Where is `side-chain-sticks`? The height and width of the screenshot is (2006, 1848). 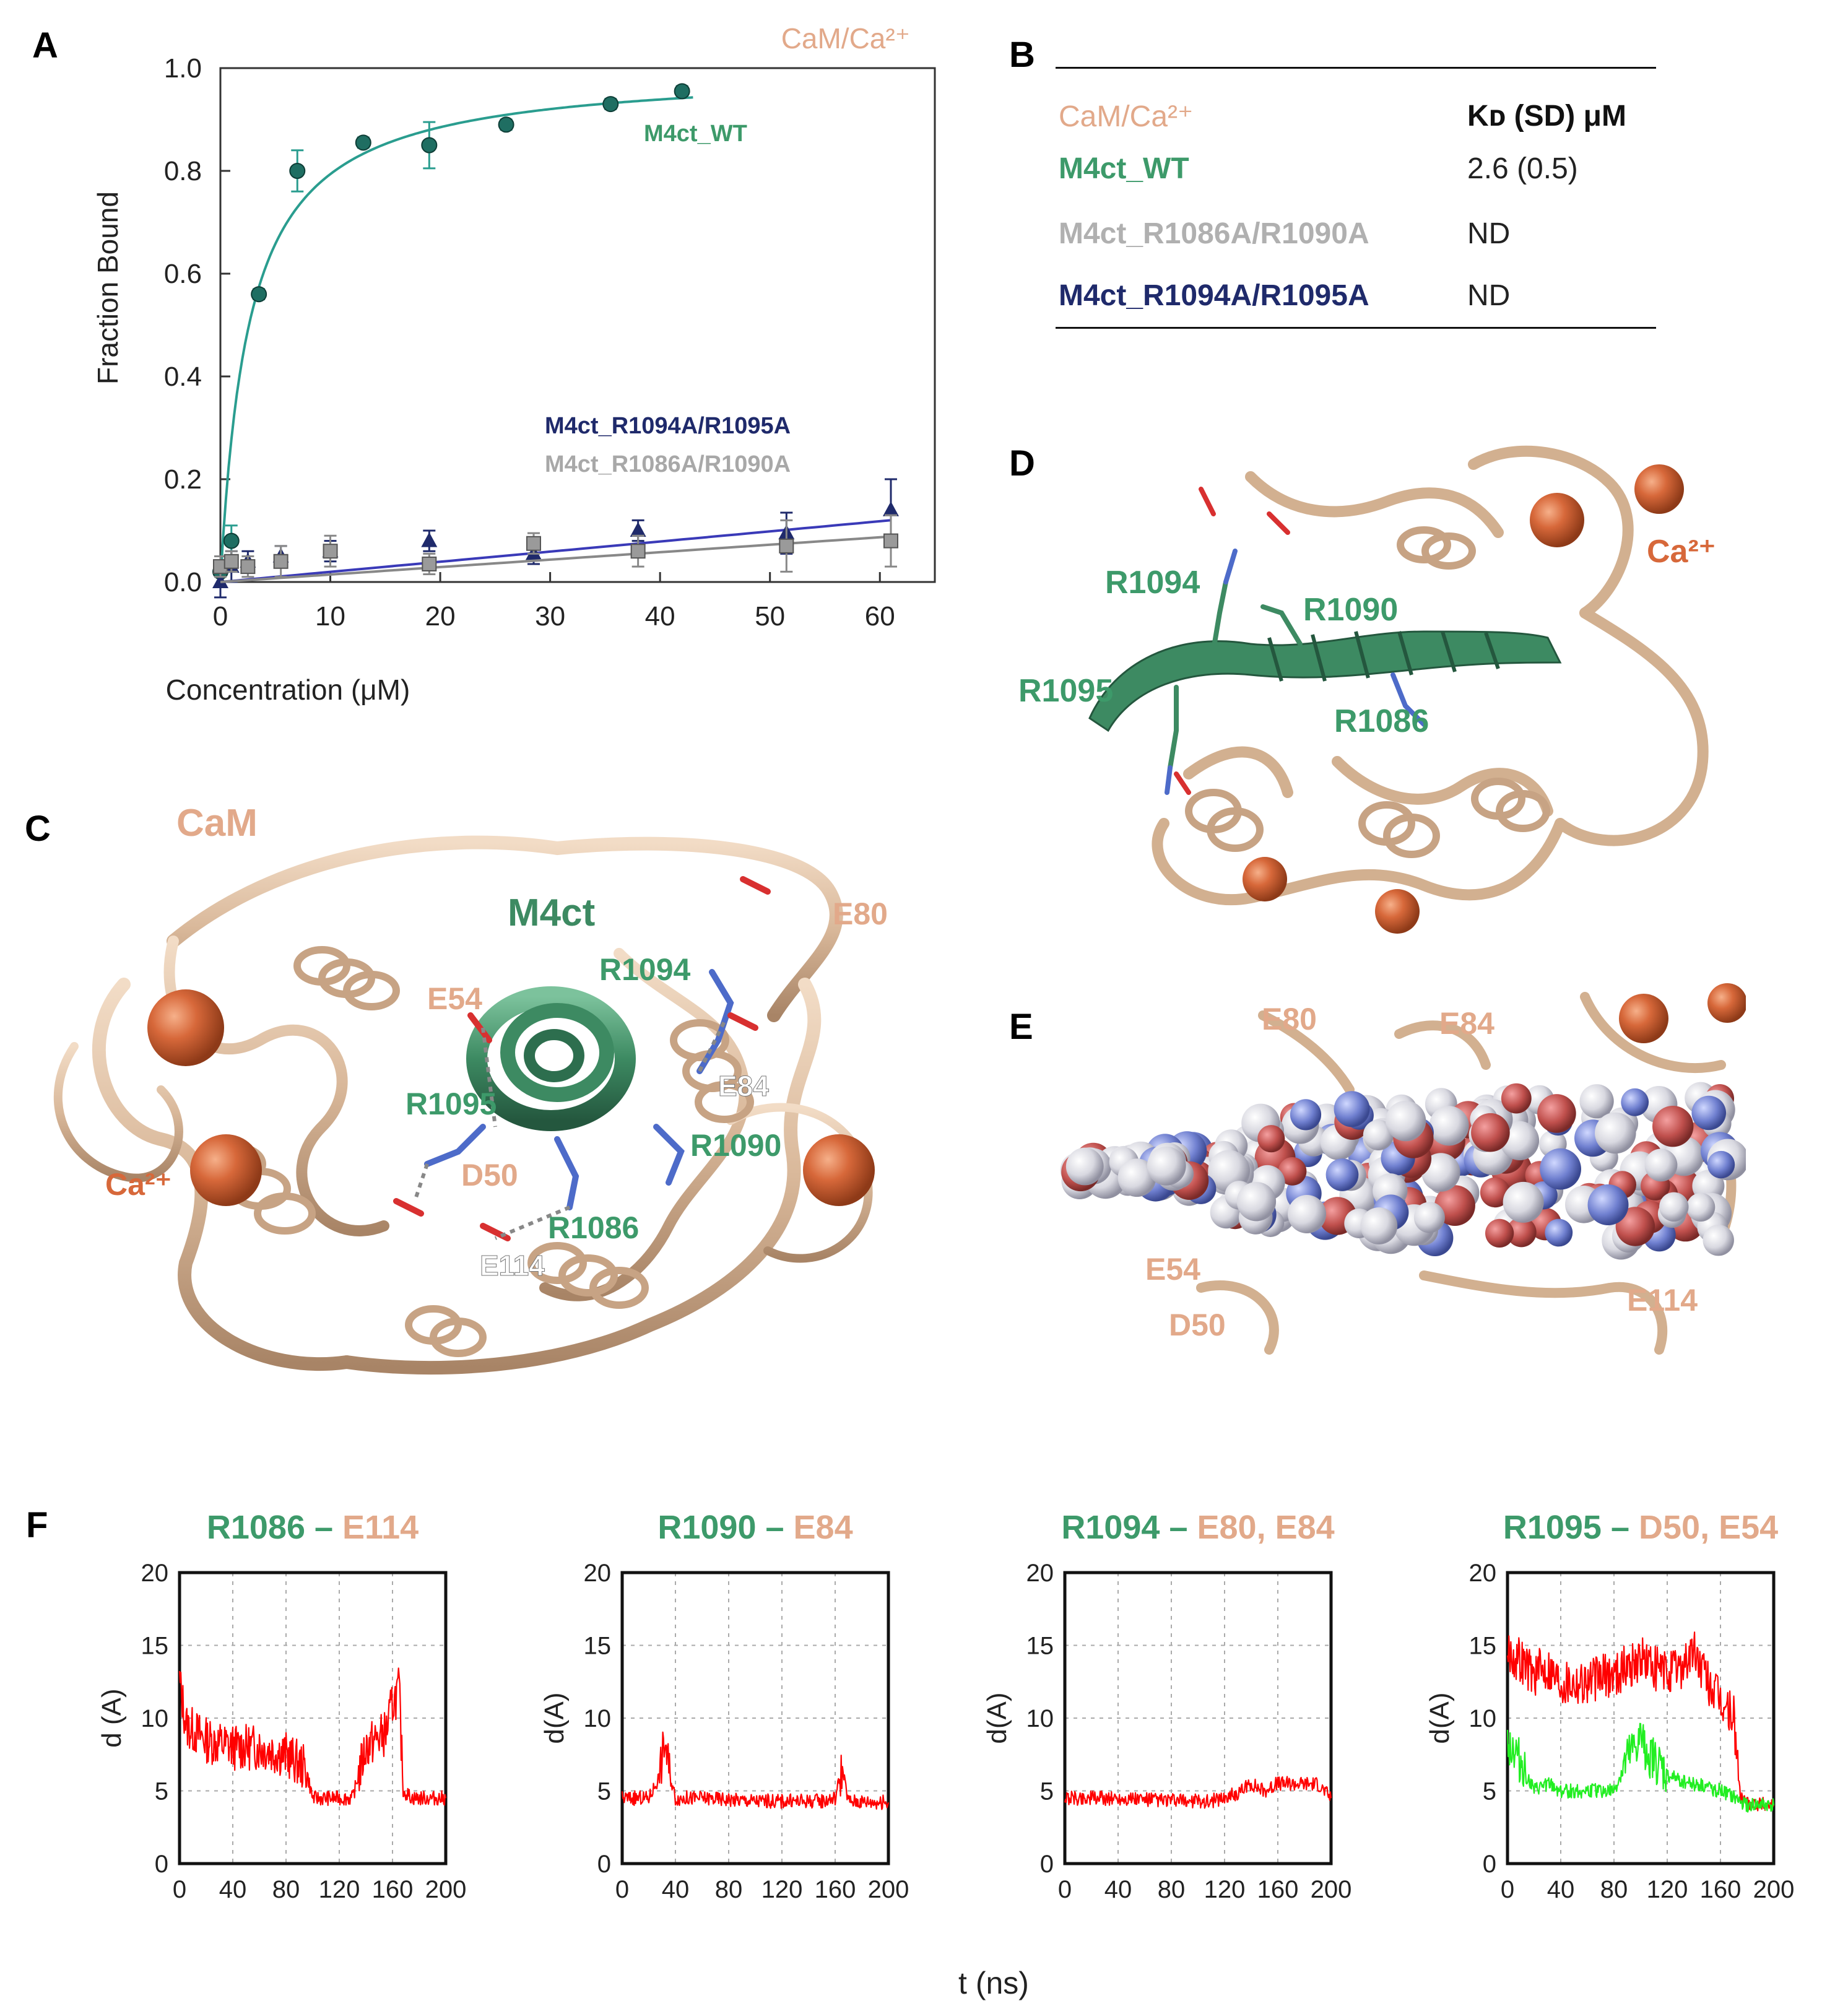
side-chain-sticks is located at coordinates (1295, 641).